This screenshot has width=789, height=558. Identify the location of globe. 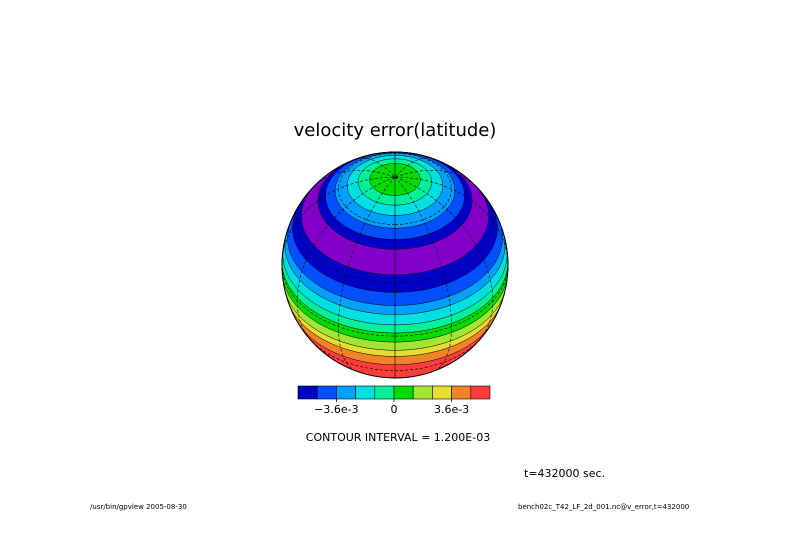
(395, 265).